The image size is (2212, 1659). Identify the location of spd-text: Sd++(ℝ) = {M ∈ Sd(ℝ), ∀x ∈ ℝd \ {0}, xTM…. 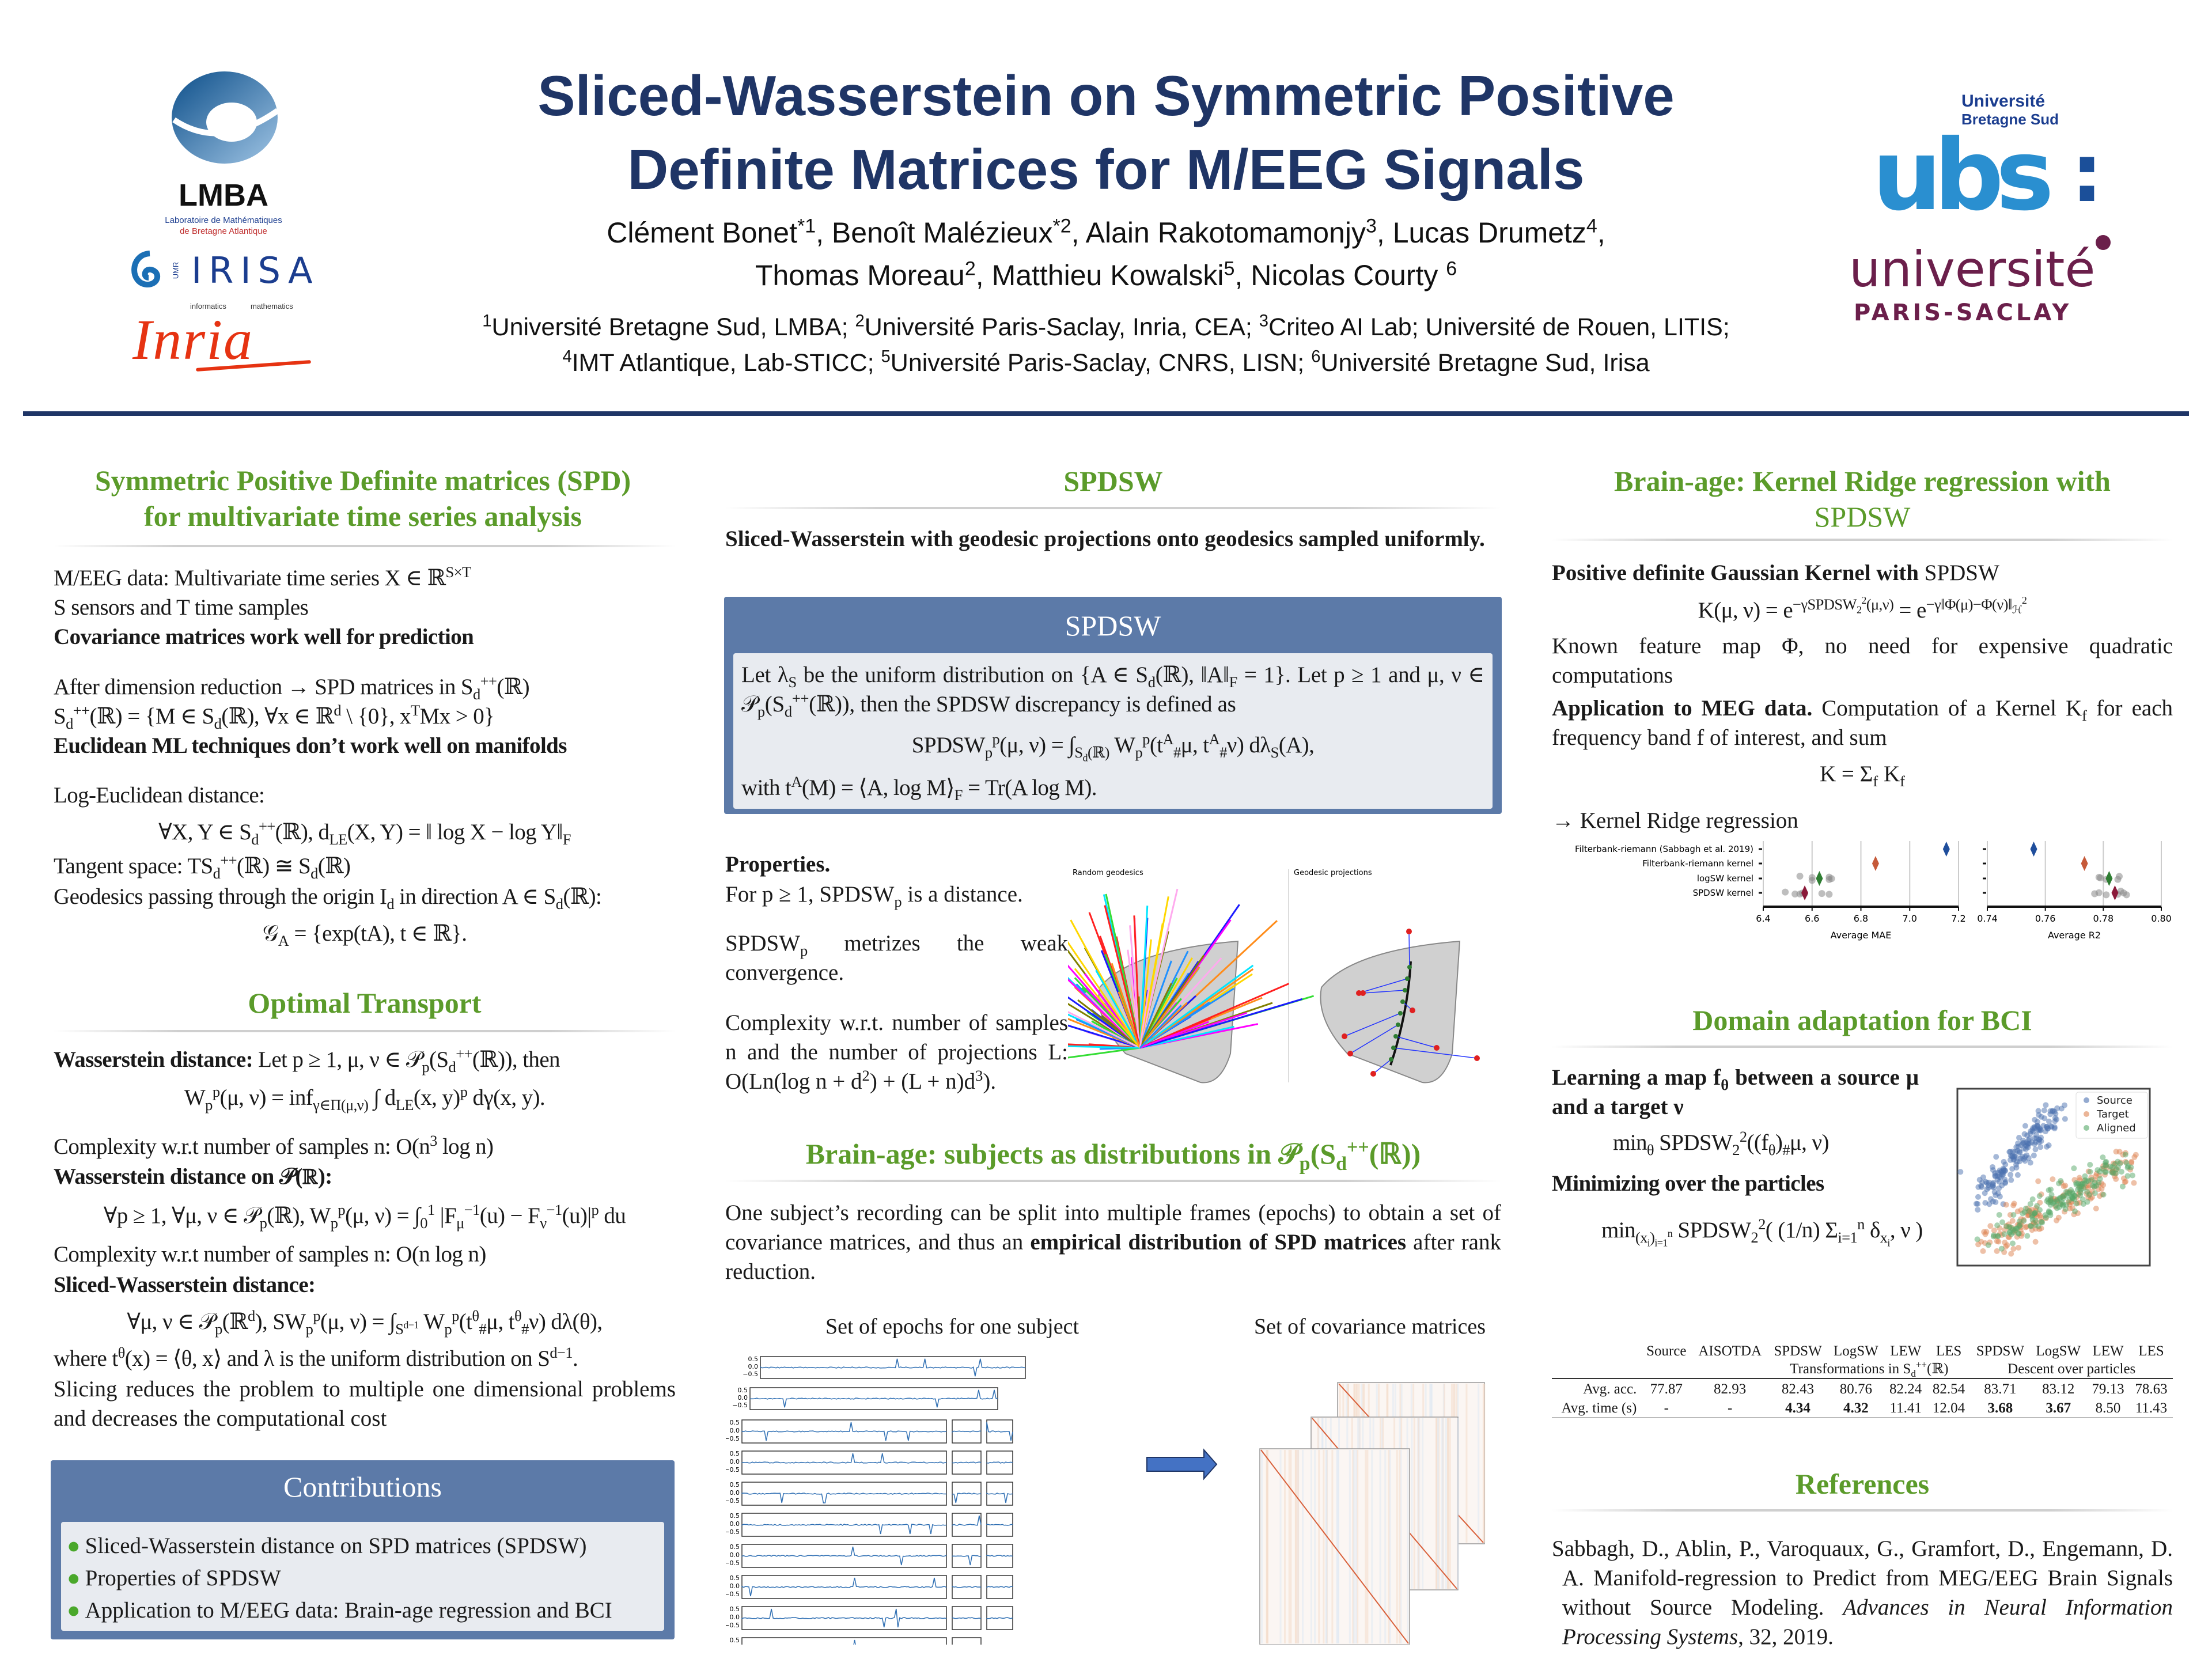
(274, 717).